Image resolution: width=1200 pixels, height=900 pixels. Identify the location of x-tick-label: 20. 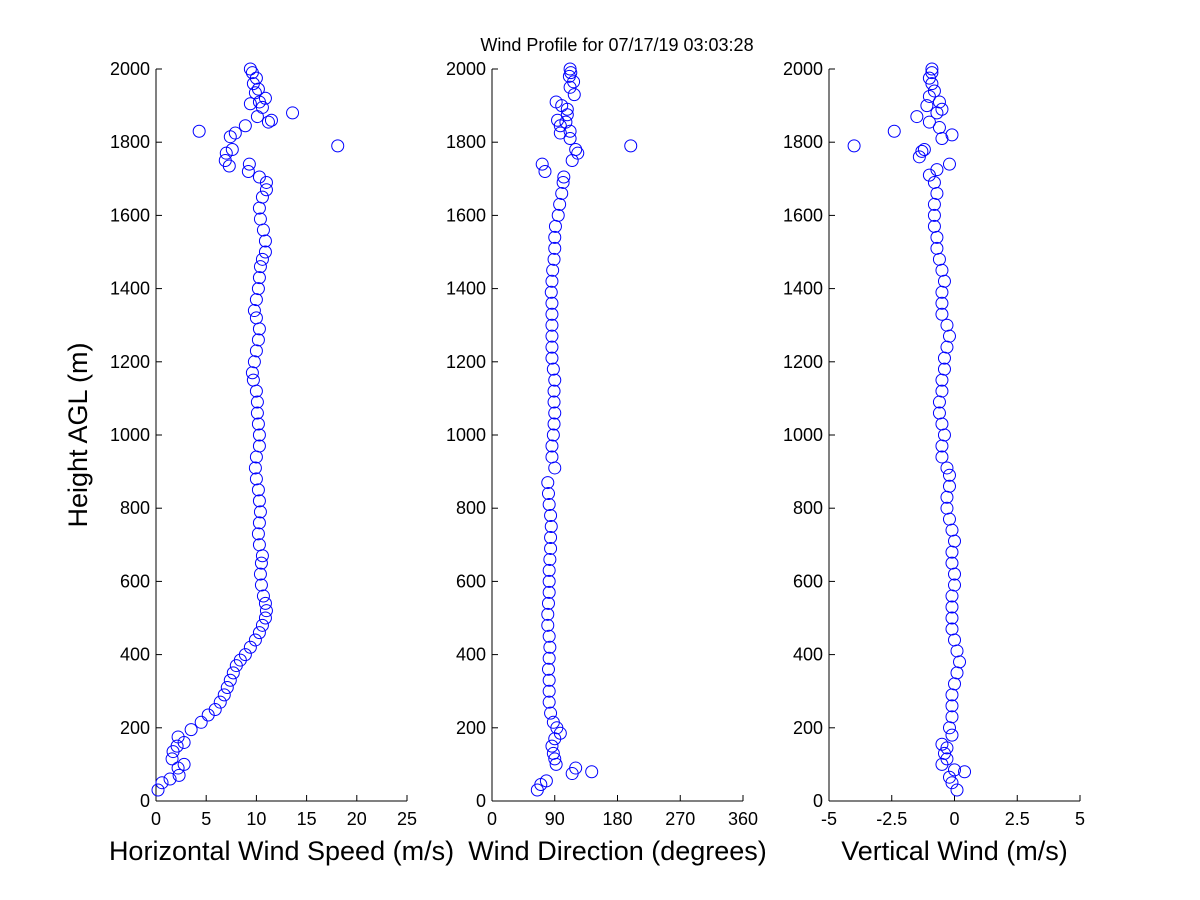
(357, 819).